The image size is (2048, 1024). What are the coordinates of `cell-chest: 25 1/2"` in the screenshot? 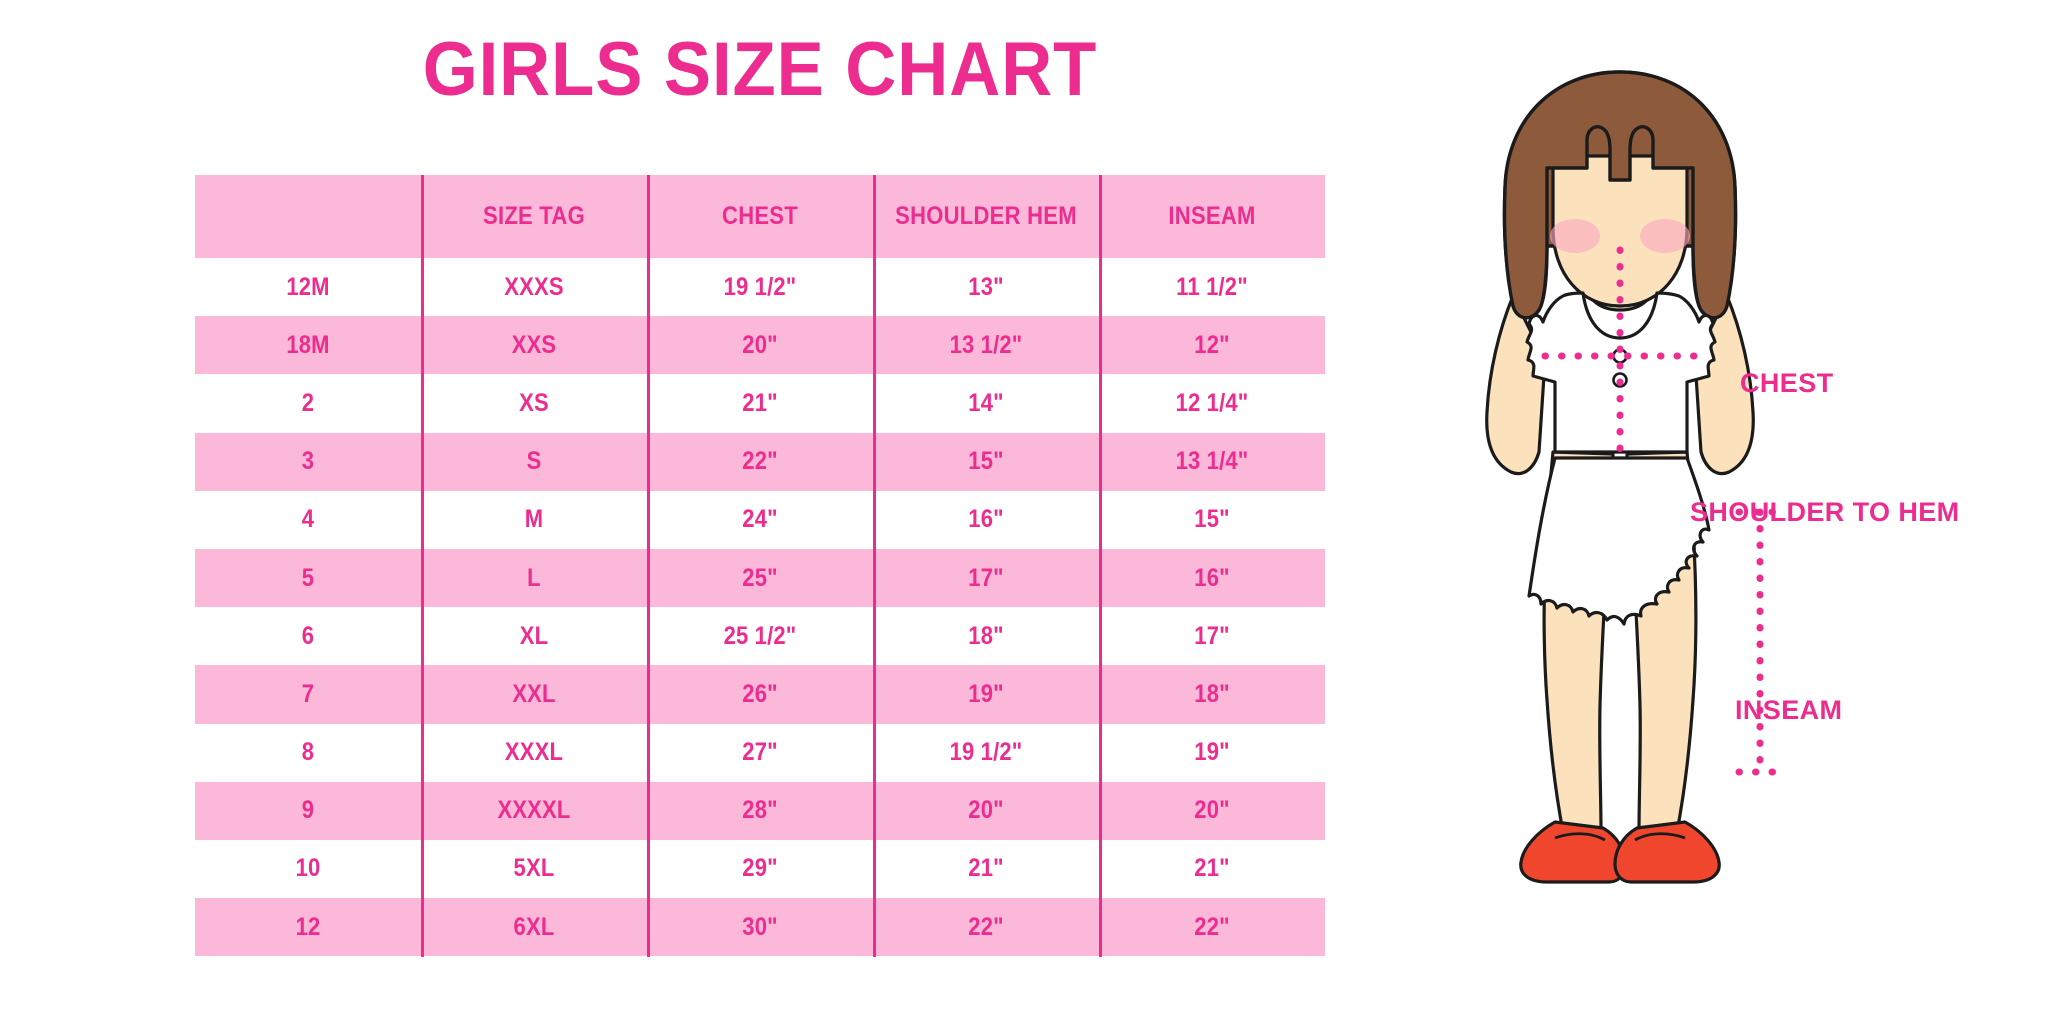 It's located at (760, 635).